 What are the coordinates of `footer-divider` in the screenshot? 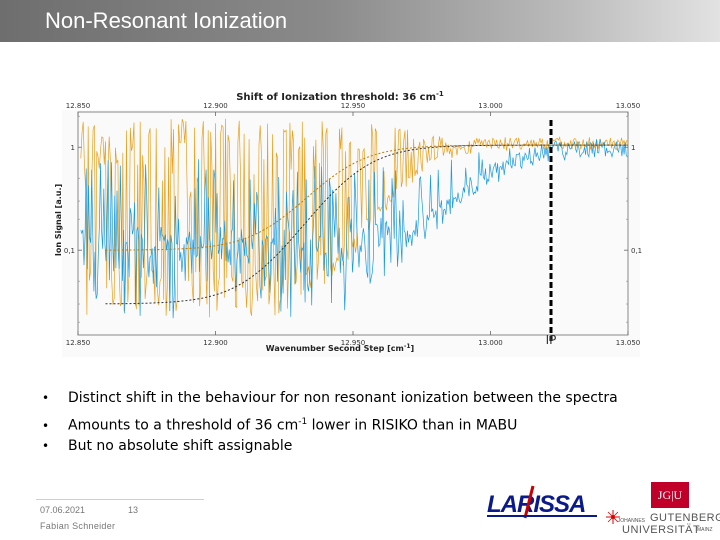 It's located at (120, 499).